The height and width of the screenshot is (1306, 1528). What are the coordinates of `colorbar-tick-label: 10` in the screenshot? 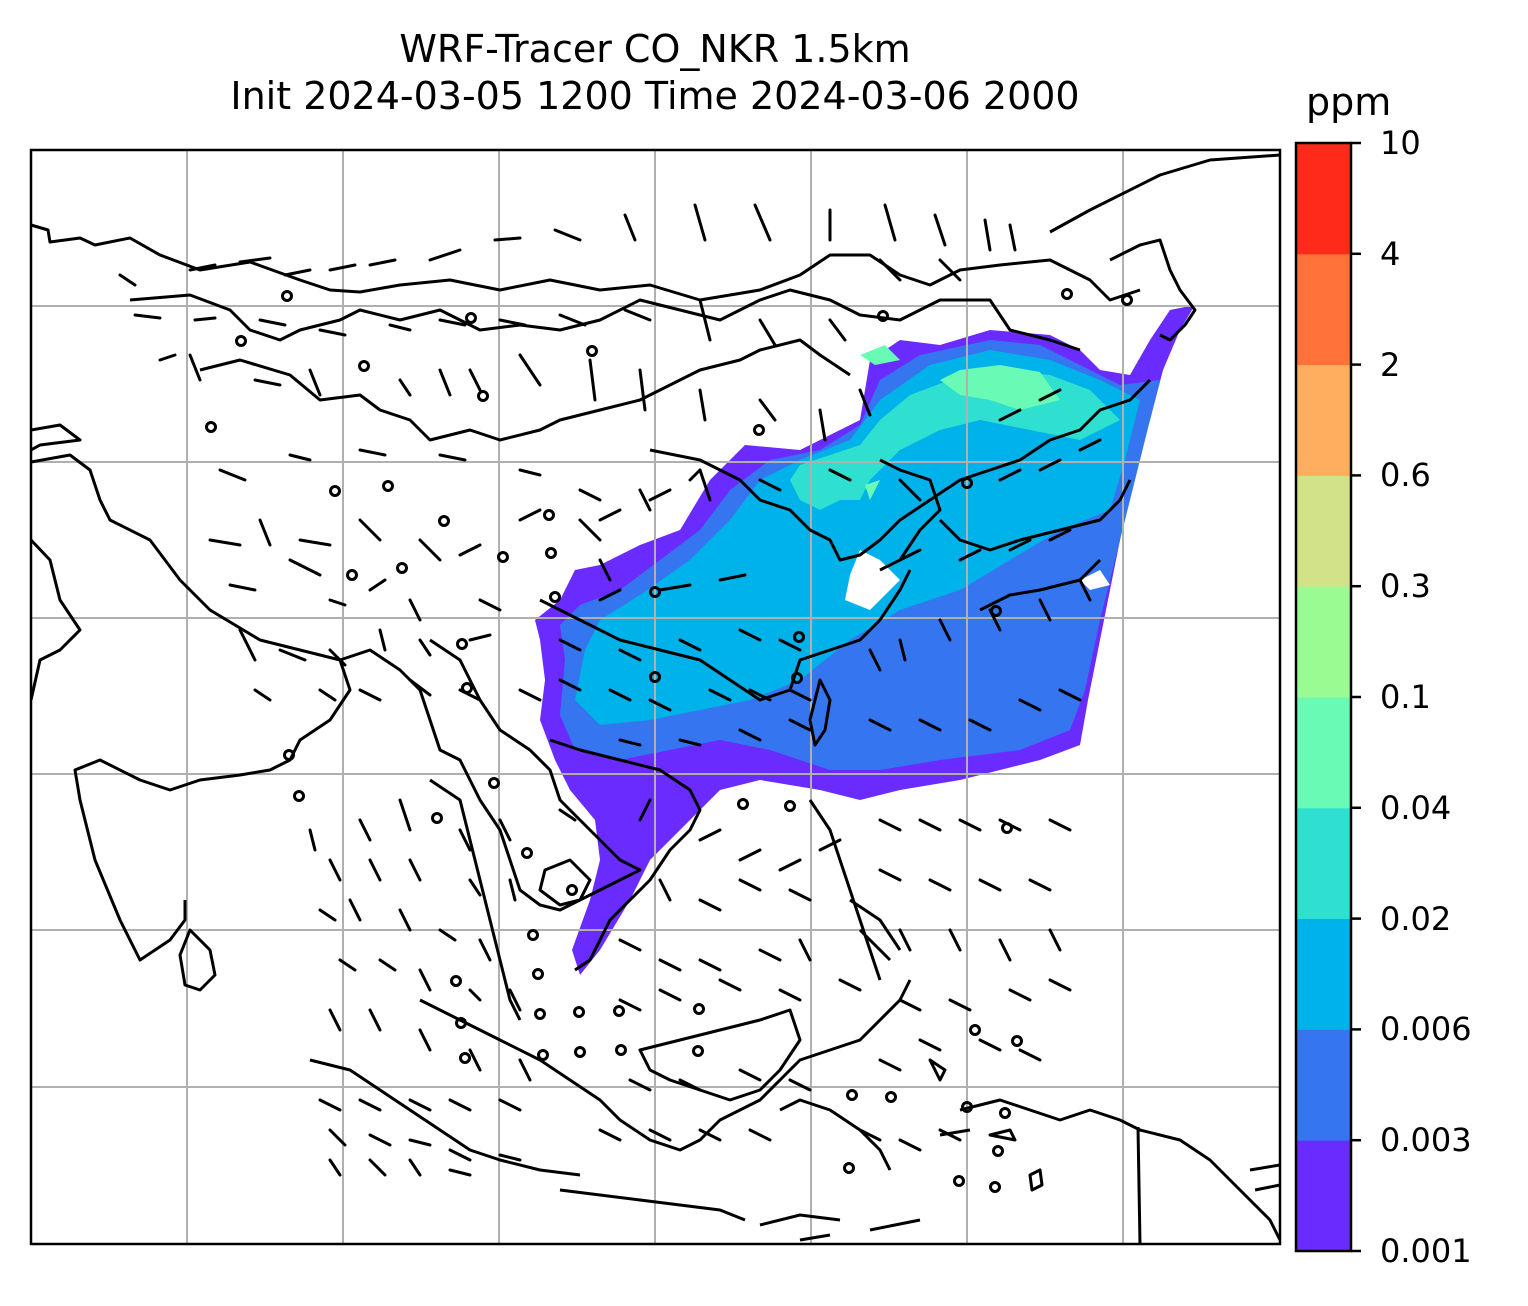 It's located at (1400, 143).